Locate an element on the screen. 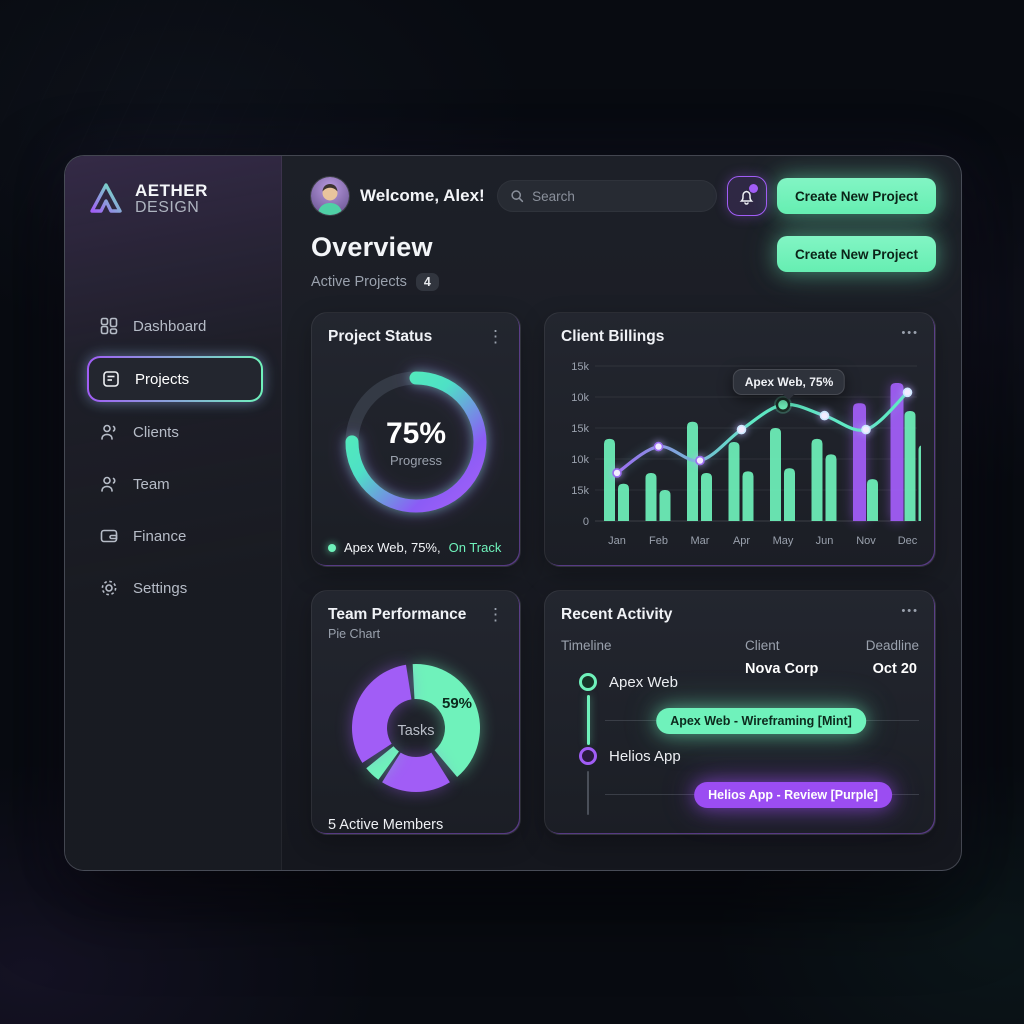 The height and width of the screenshot is (1024, 1024). active-projects-label: Active Projects is located at coordinates (359, 282).